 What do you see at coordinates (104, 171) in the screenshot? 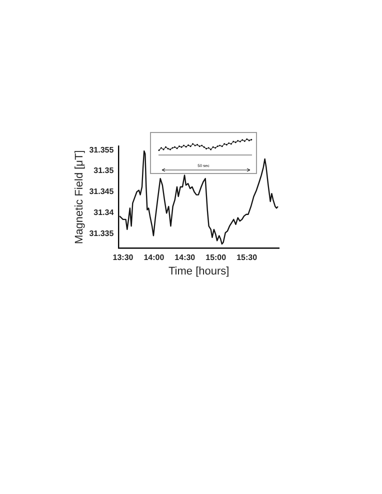
I see `y-tick-label: 31.35` at bounding box center [104, 171].